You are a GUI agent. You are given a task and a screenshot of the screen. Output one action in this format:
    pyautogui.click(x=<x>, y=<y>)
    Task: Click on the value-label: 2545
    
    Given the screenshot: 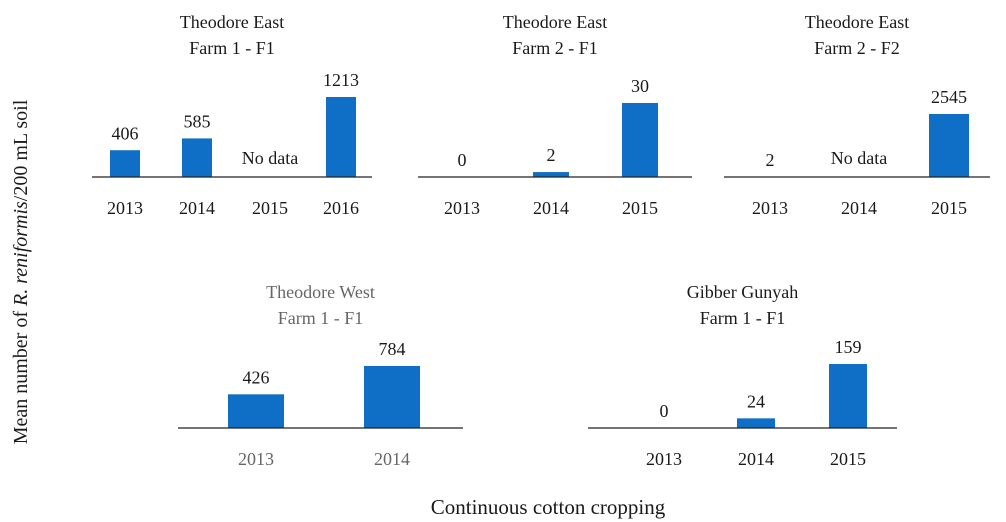 What is the action you would take?
    pyautogui.click(x=949, y=97)
    